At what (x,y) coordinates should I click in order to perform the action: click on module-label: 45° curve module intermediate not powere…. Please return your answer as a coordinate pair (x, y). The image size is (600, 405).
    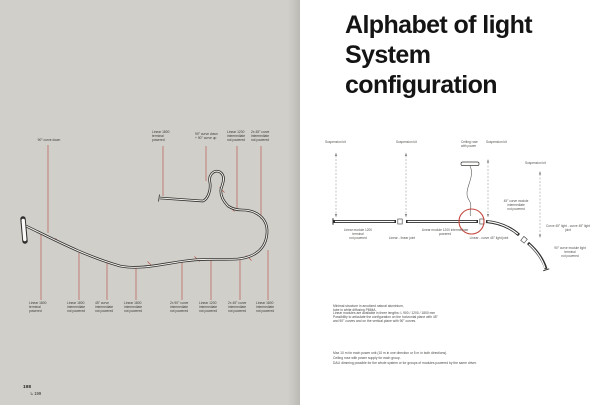
    Looking at the image, I should click on (516, 205).